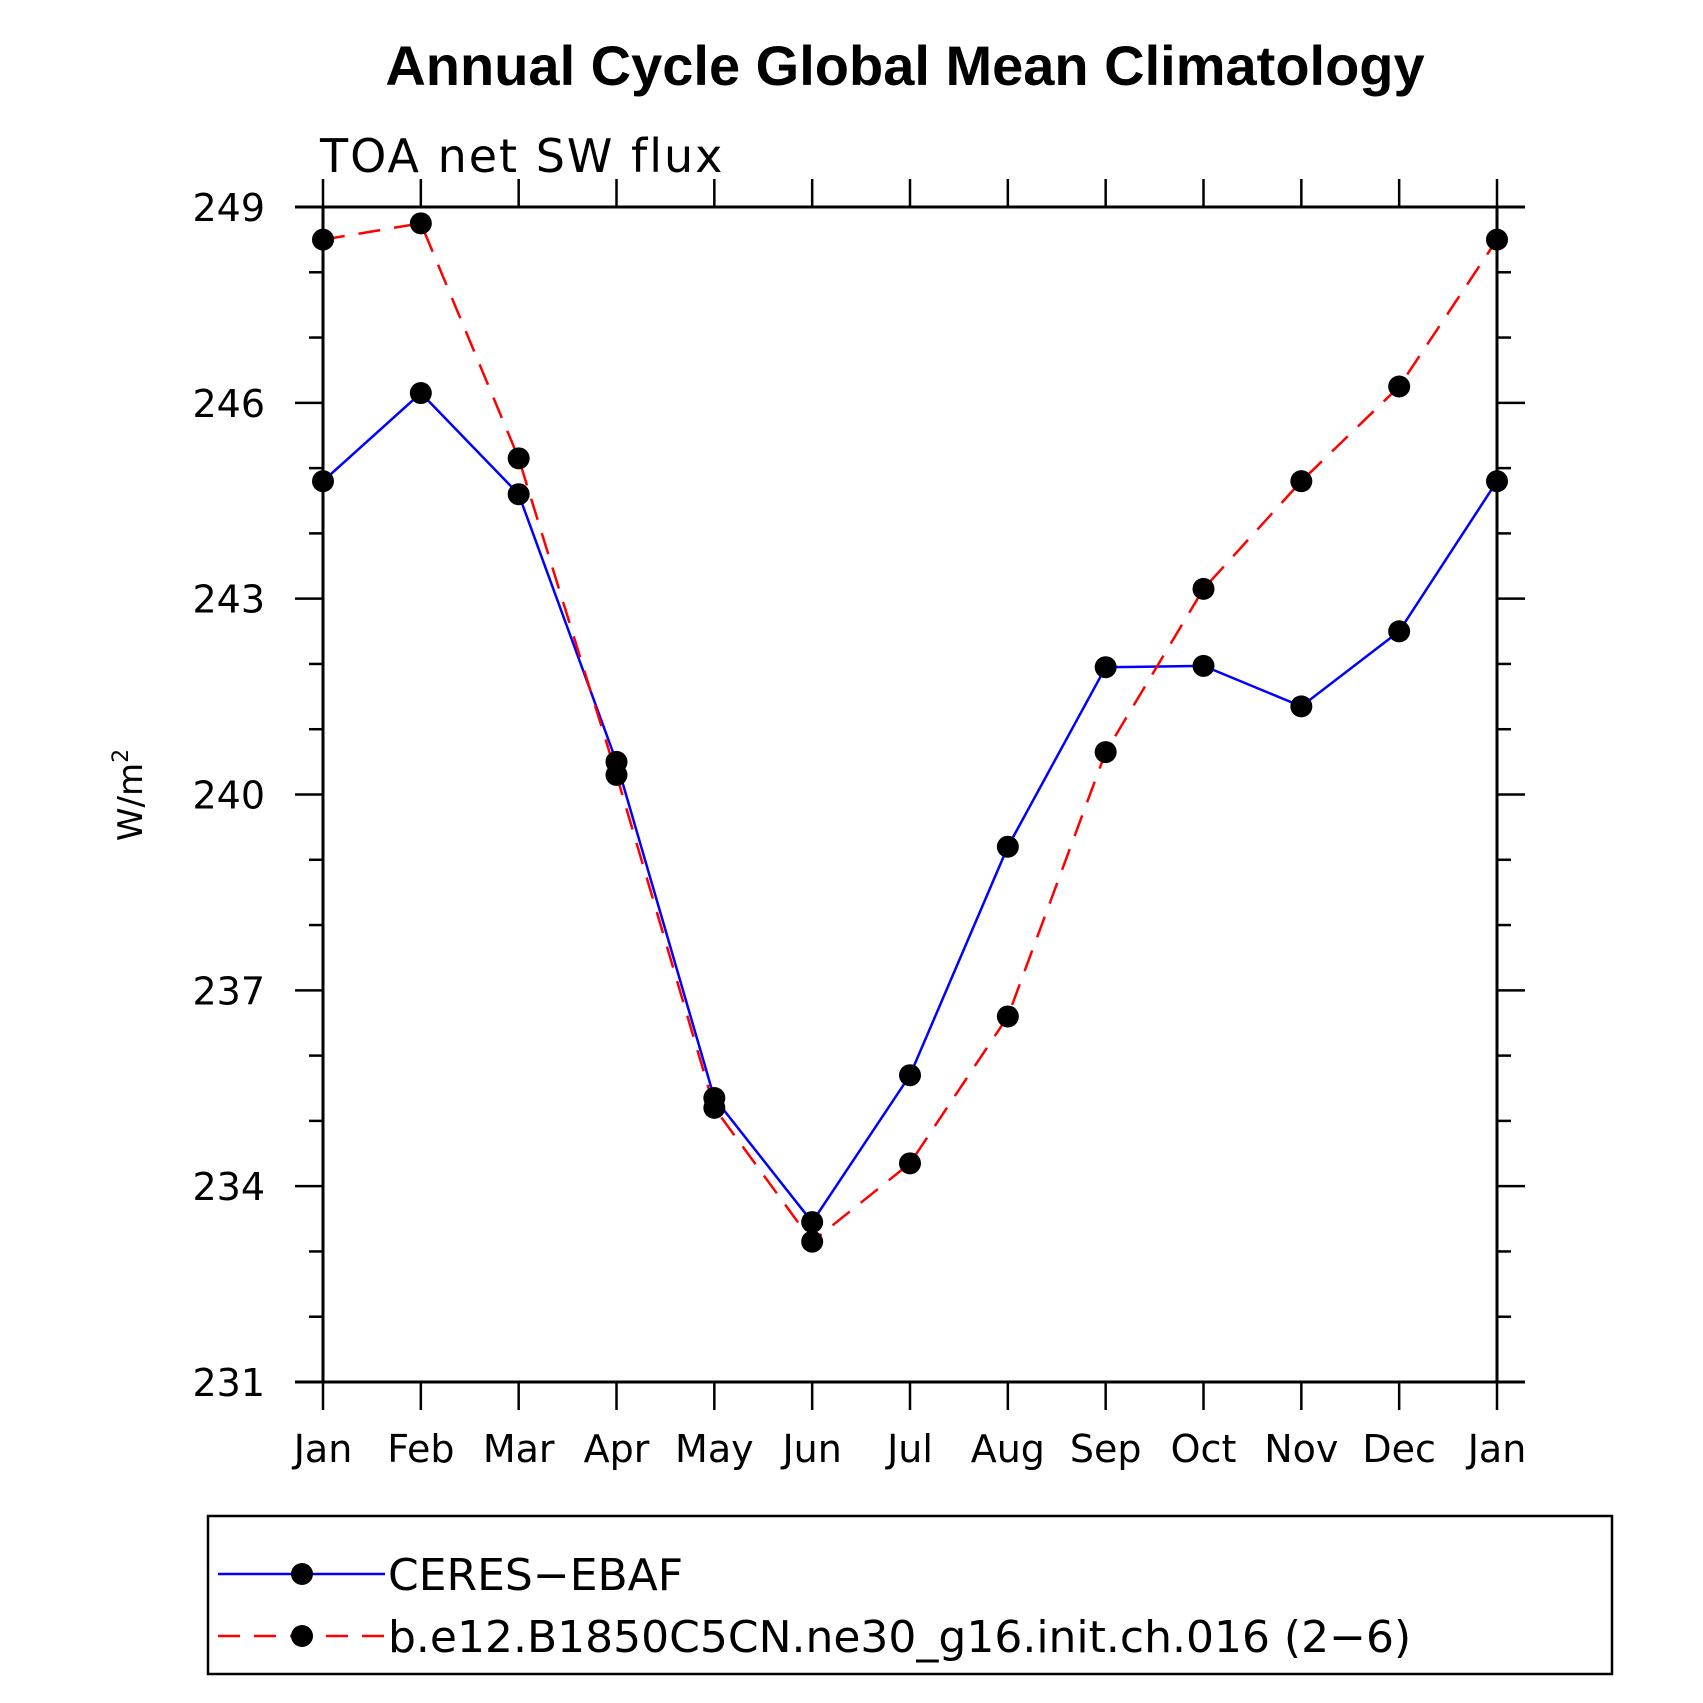  Describe the element at coordinates (420, 1449) in the screenshot. I see `x-tick-label: Feb` at that location.